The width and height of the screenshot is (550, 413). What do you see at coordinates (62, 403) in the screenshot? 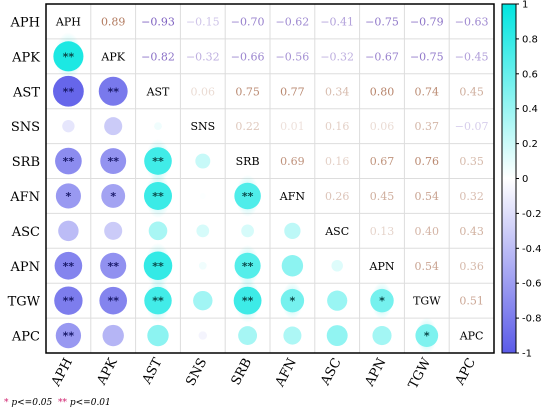
I see `double-star-marker: **` at bounding box center [62, 403].